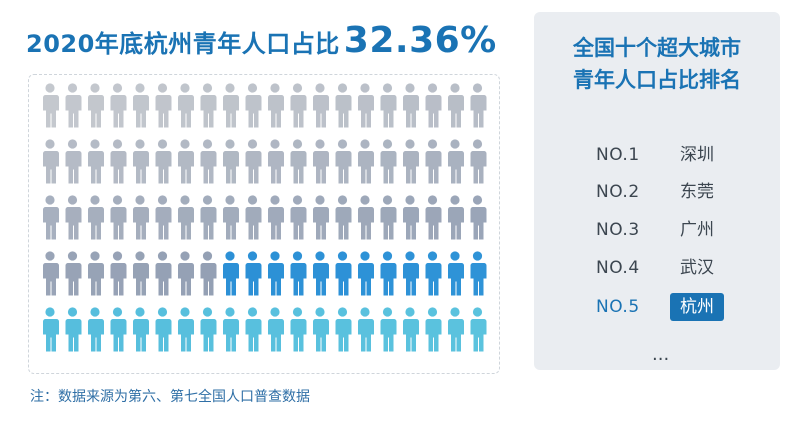 This screenshot has width=800, height=433. Describe the element at coordinates (420, 40) in the screenshot. I see `title-percentage: 32.36%` at that location.